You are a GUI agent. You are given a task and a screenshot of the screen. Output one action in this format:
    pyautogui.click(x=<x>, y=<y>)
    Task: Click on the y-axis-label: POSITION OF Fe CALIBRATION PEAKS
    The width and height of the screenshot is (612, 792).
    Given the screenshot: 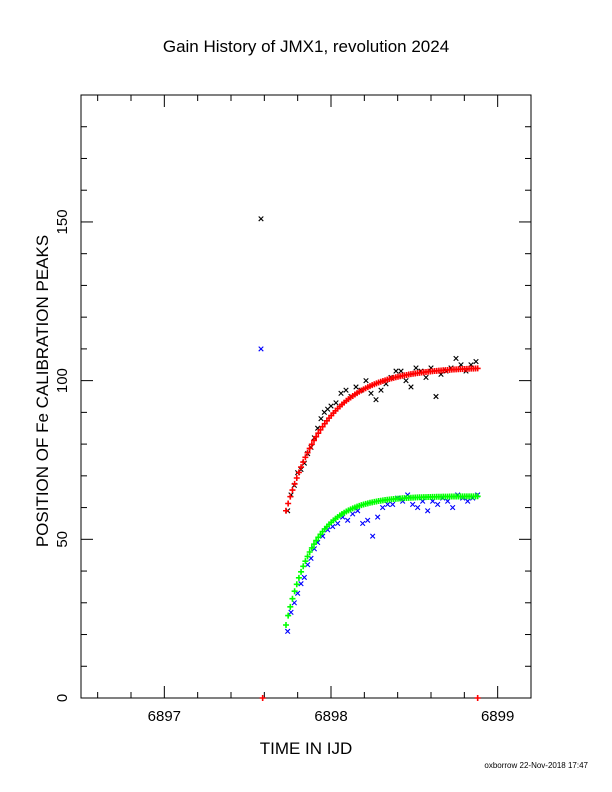 What is the action you would take?
    pyautogui.click(x=42, y=391)
    